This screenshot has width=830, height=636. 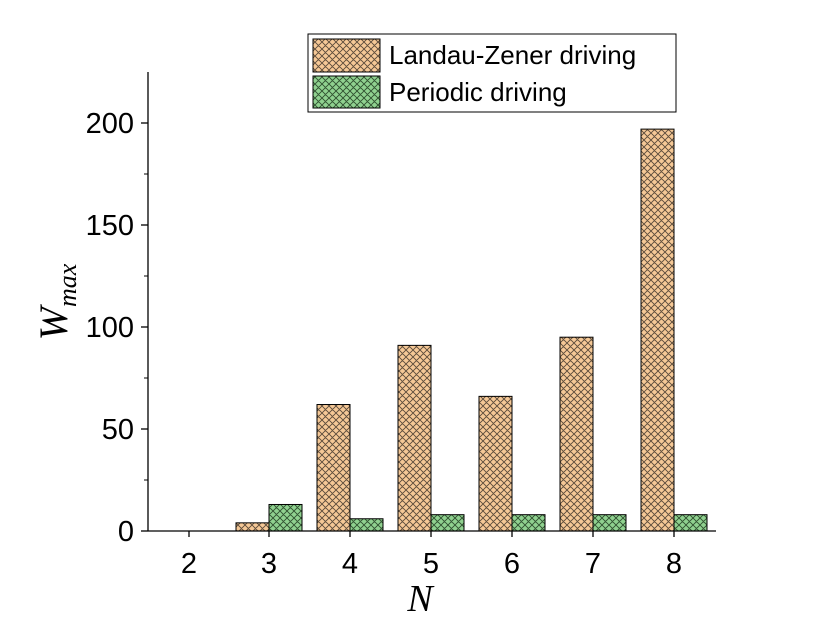 What do you see at coordinates (285, 517) in the screenshot?
I see `bar-periodic-n3` at bounding box center [285, 517].